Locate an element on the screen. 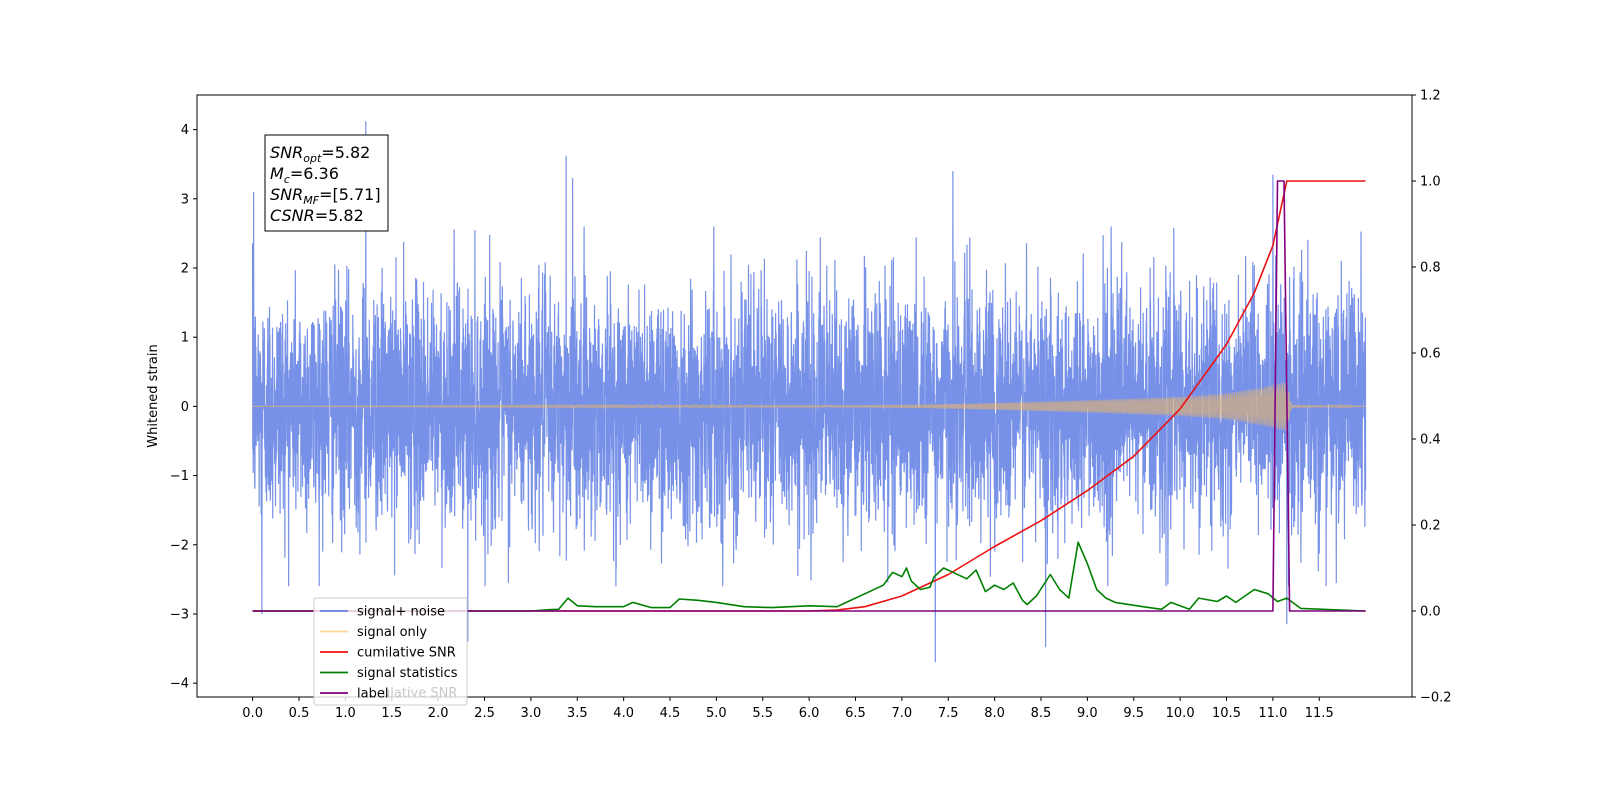 This screenshot has width=1600, height=800. legend-entry-label: signal statistics is located at coordinates (407, 673).